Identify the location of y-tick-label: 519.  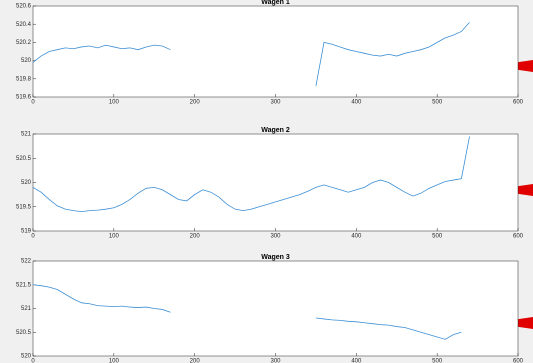
(26, 232).